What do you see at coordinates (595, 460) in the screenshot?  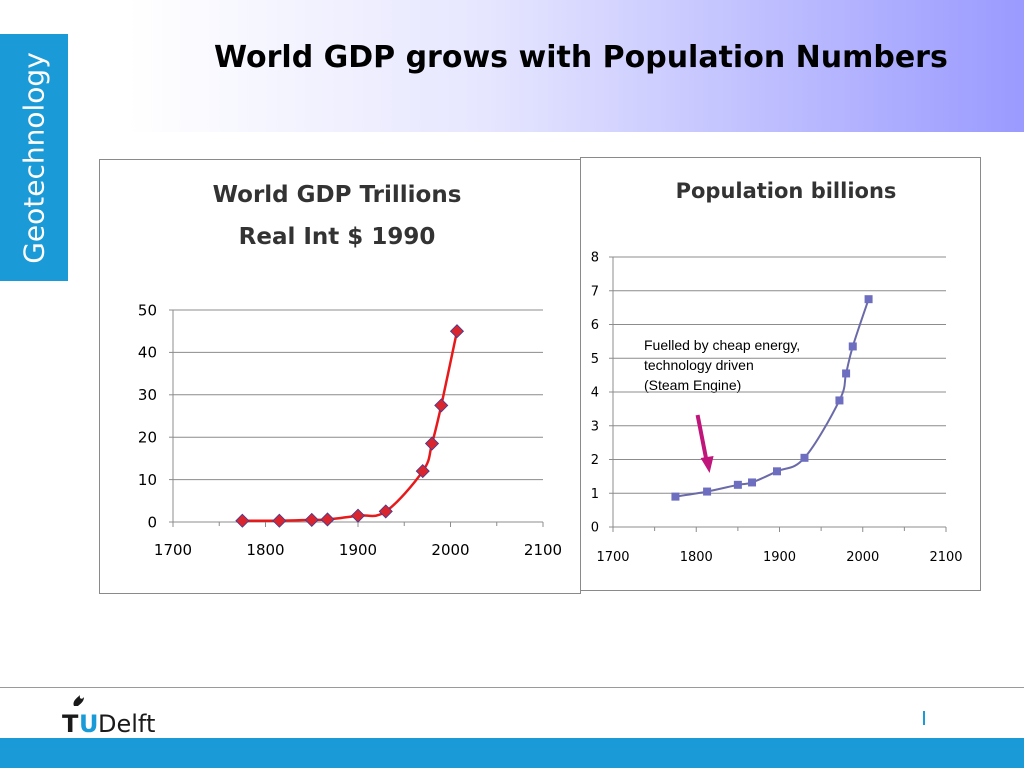 I see `population-y-tick-label: 2` at bounding box center [595, 460].